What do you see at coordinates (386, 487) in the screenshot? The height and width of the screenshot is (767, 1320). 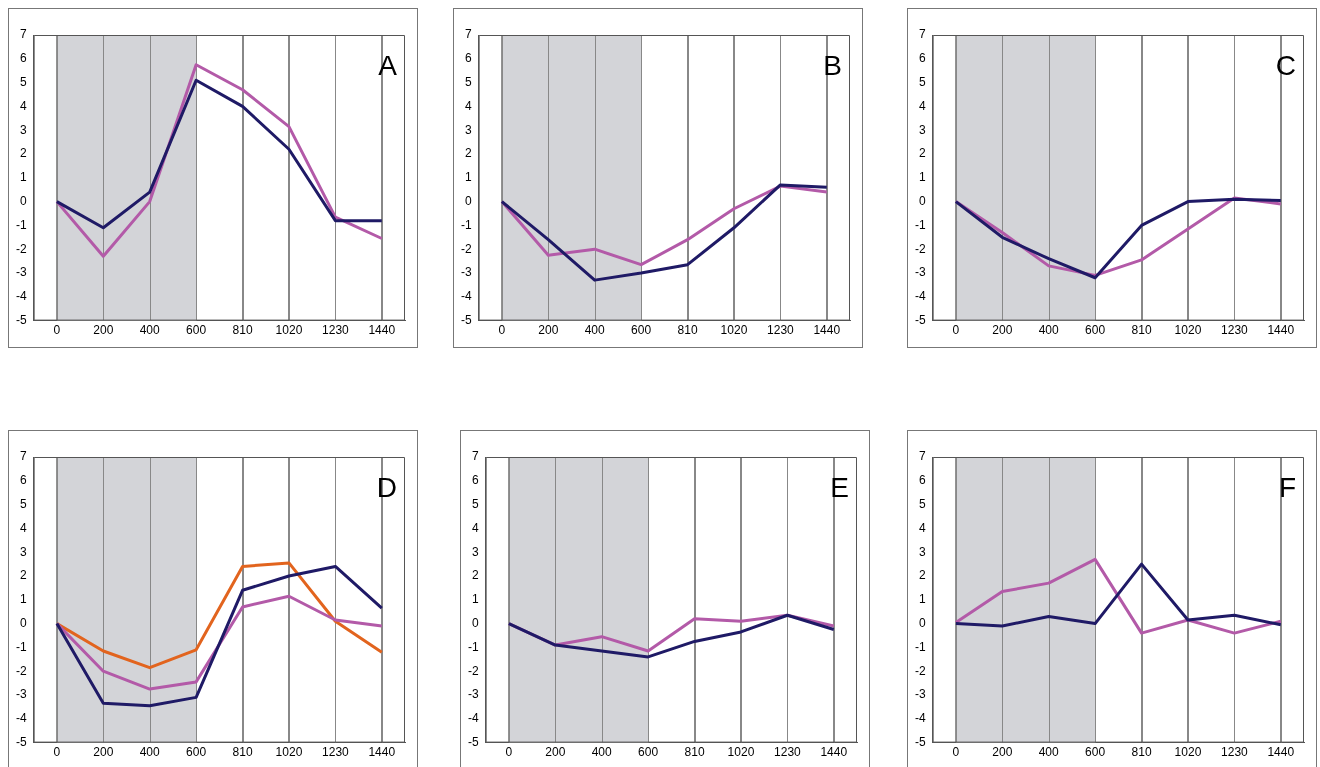 I see `annotation: D` at bounding box center [386, 487].